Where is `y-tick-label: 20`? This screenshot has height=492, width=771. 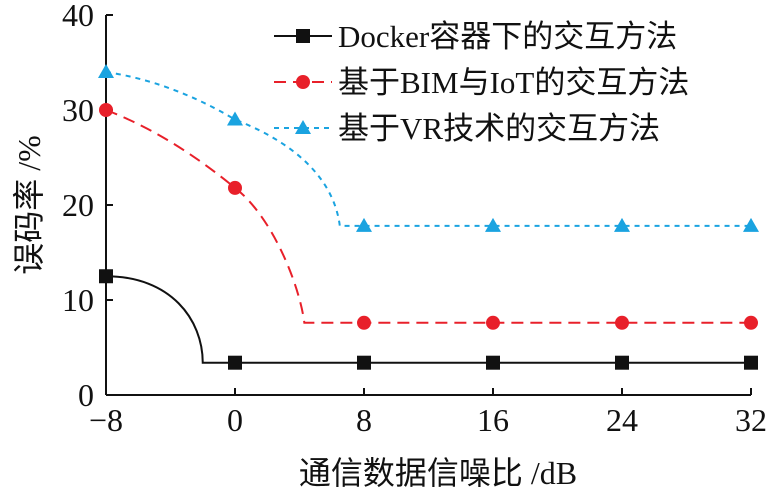
y-tick-label: 20 is located at coordinates (78, 205).